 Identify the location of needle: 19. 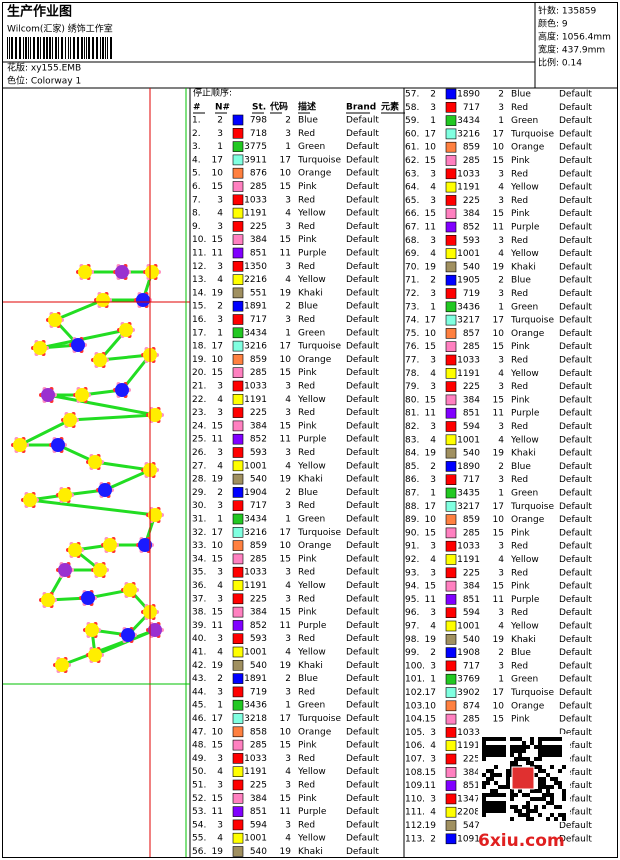
(218, 666).